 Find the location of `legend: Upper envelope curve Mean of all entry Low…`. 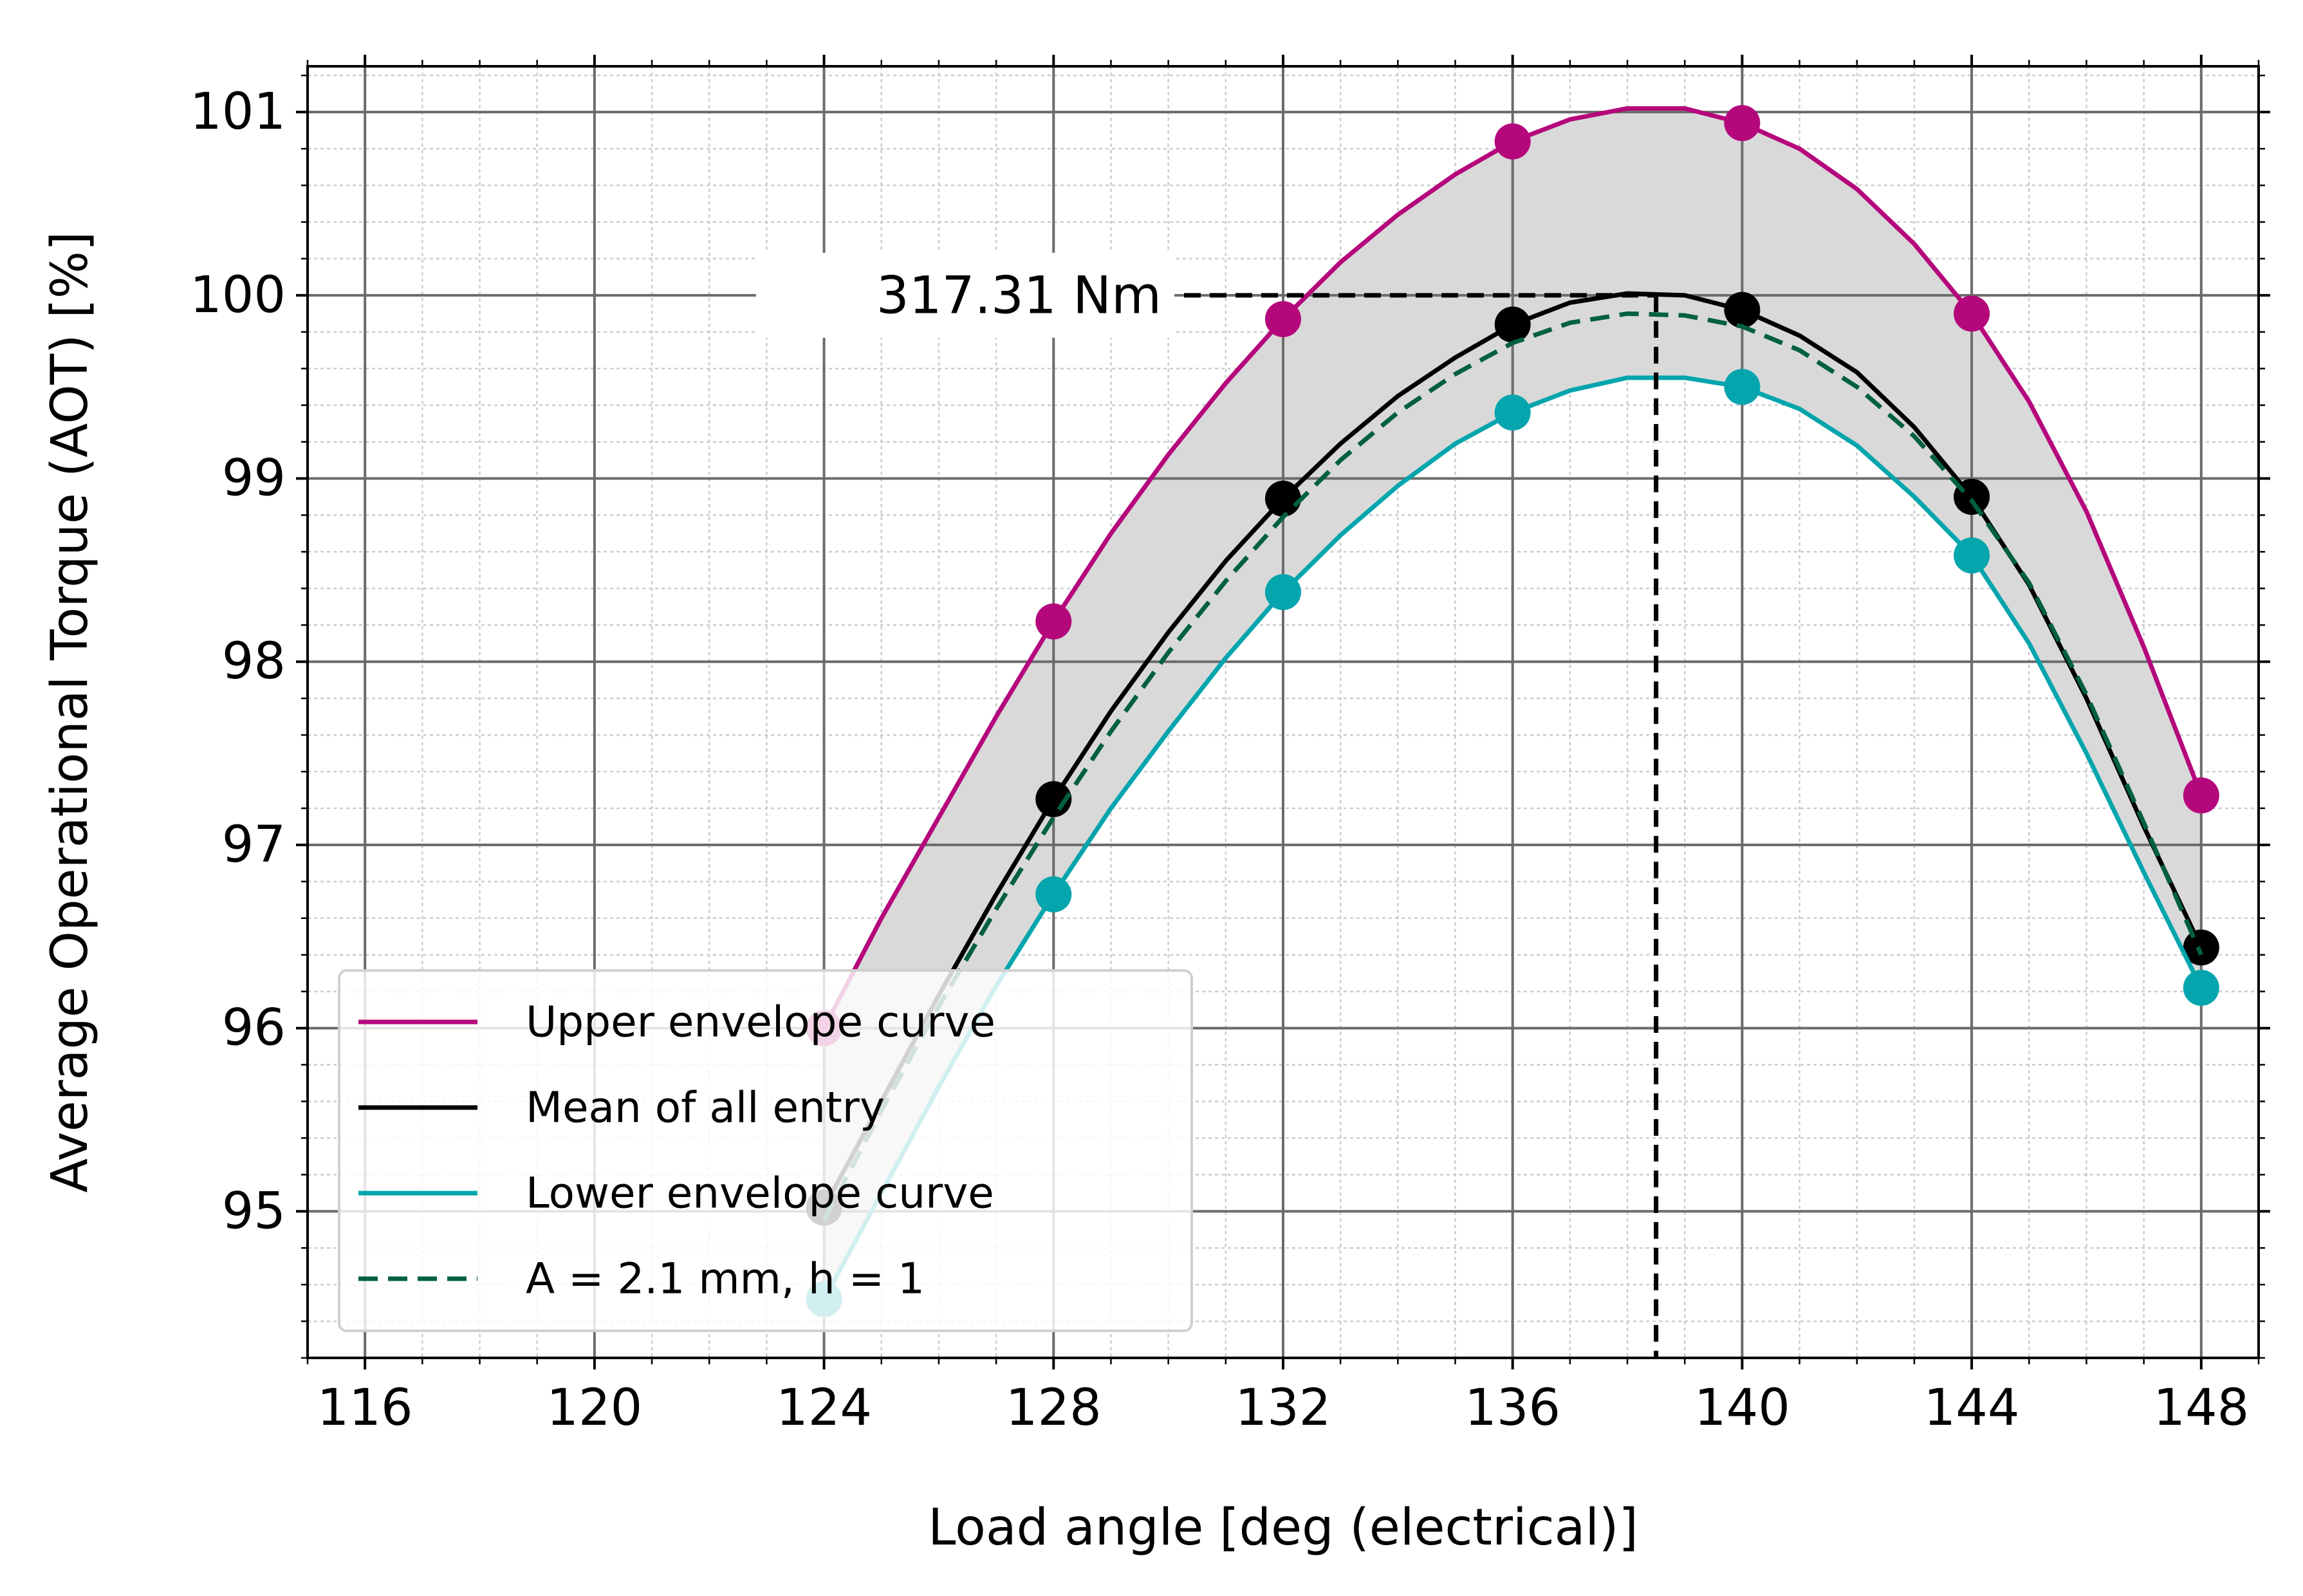

legend: Upper envelope curve Mean of all entry Low… is located at coordinates (766, 1150).